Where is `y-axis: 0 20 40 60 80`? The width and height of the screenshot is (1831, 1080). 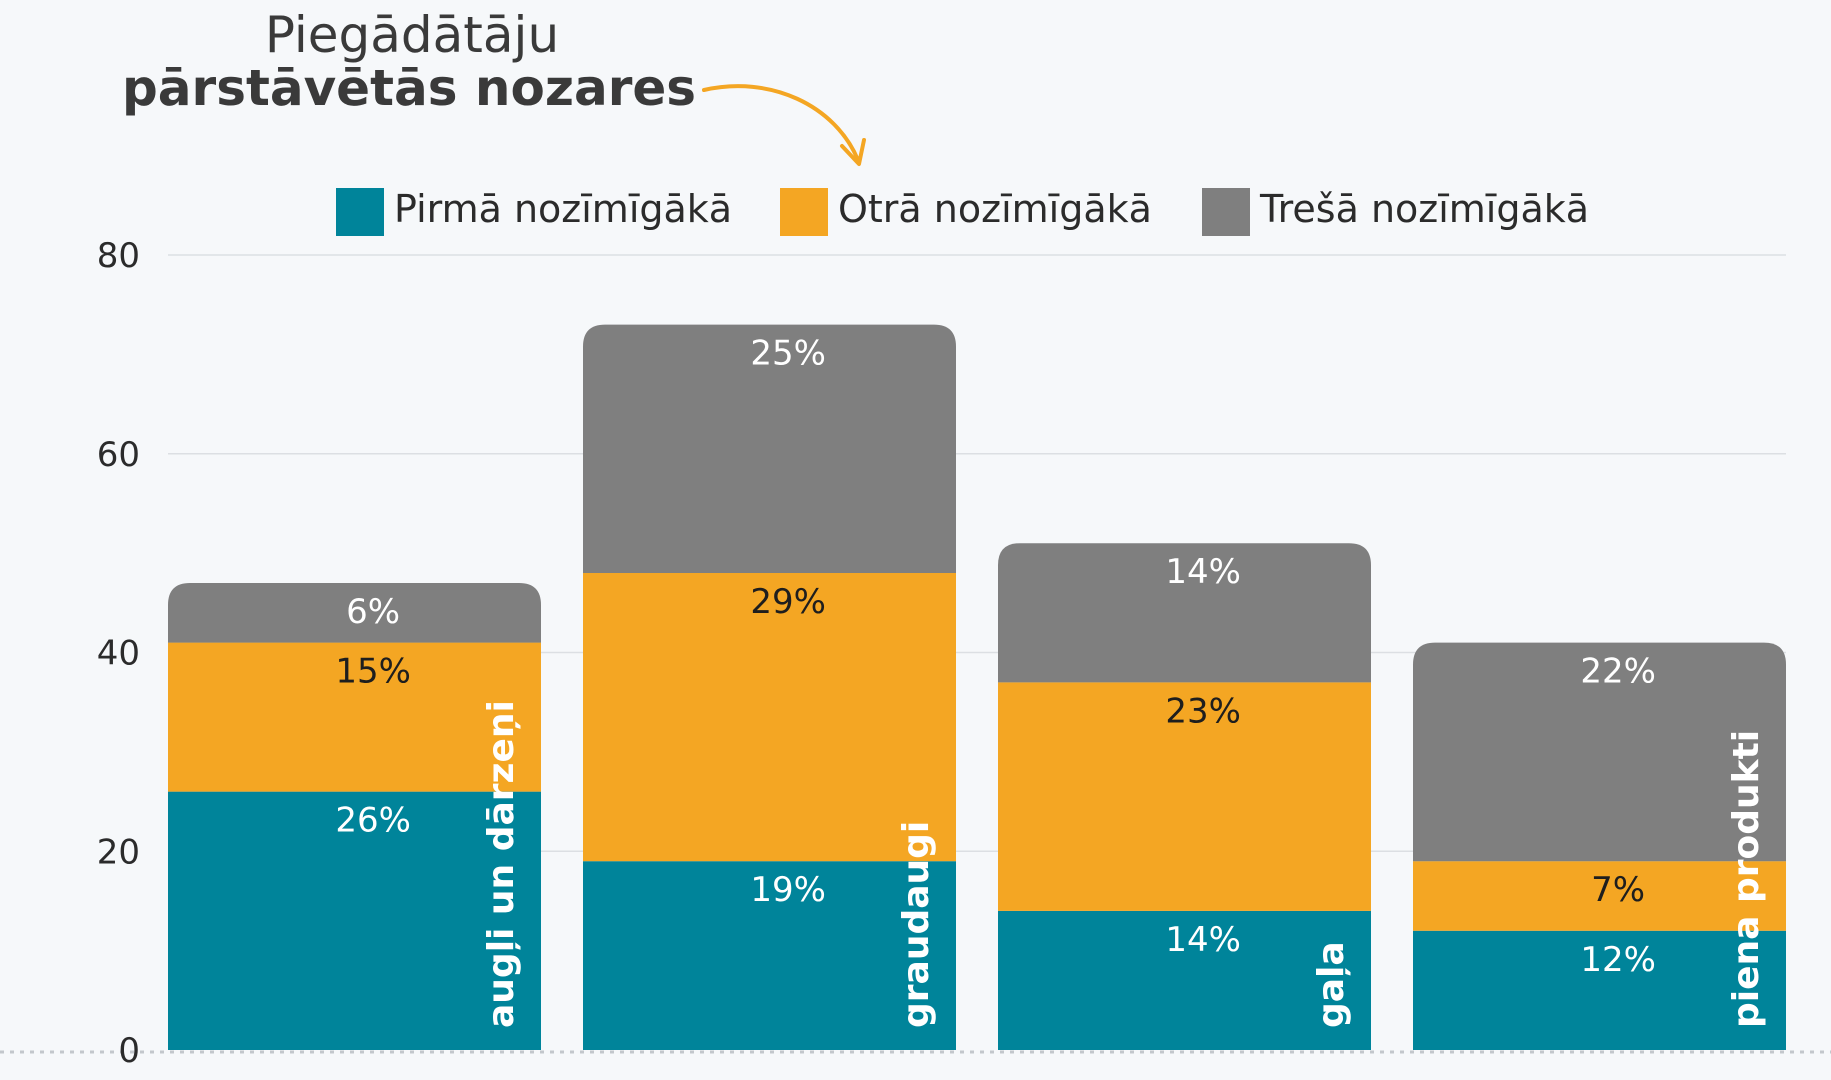
y-axis: 0 20 40 60 80 is located at coordinates (118, 653).